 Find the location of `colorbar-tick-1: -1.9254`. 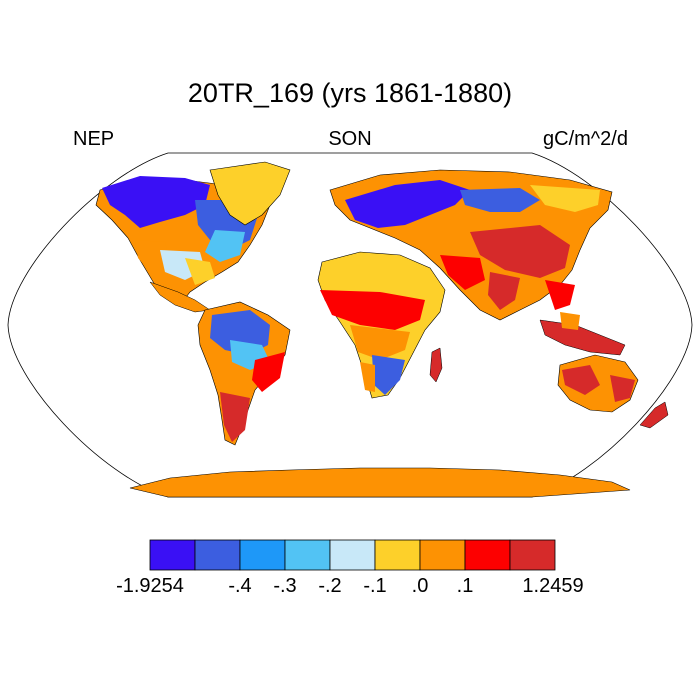

colorbar-tick-1: -1.9254 is located at coordinates (150, 586).